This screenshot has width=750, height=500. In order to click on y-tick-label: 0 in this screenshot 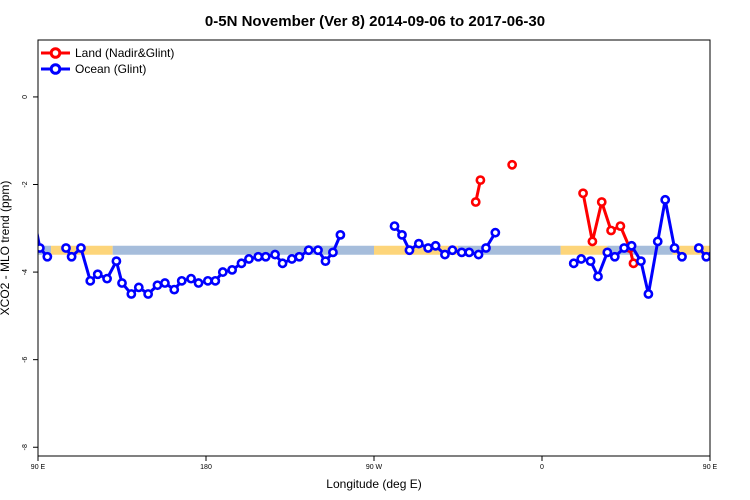, I will do `click(25, 97)`.